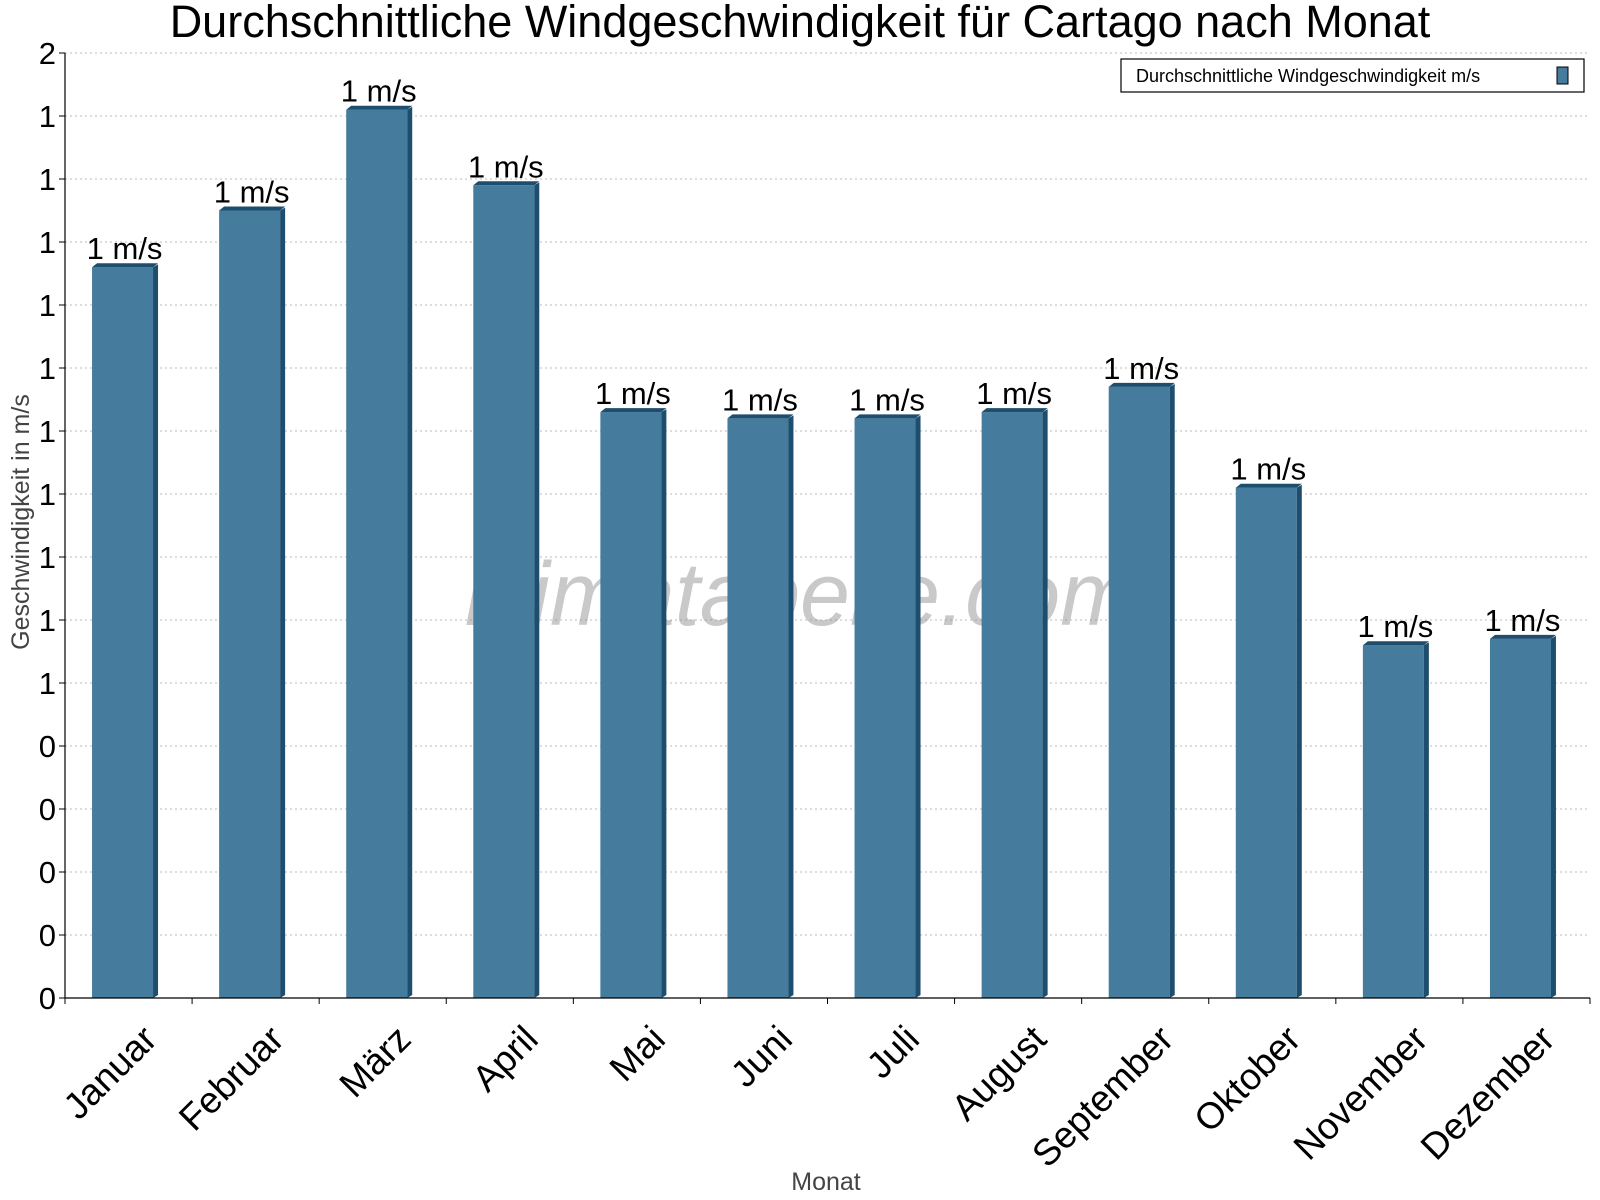 This screenshot has width=1600, height=1200. What do you see at coordinates (231, 1078) in the screenshot?
I see `x-tick-label: Februar` at bounding box center [231, 1078].